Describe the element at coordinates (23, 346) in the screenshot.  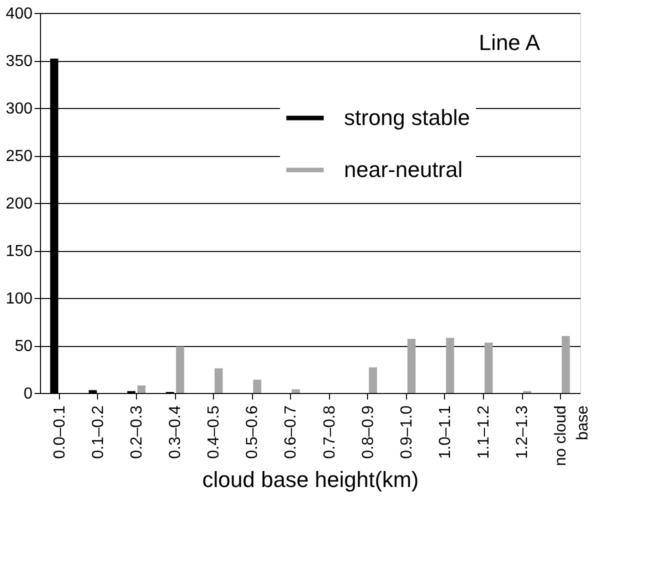
I see `y-tick-label: 50` at that location.